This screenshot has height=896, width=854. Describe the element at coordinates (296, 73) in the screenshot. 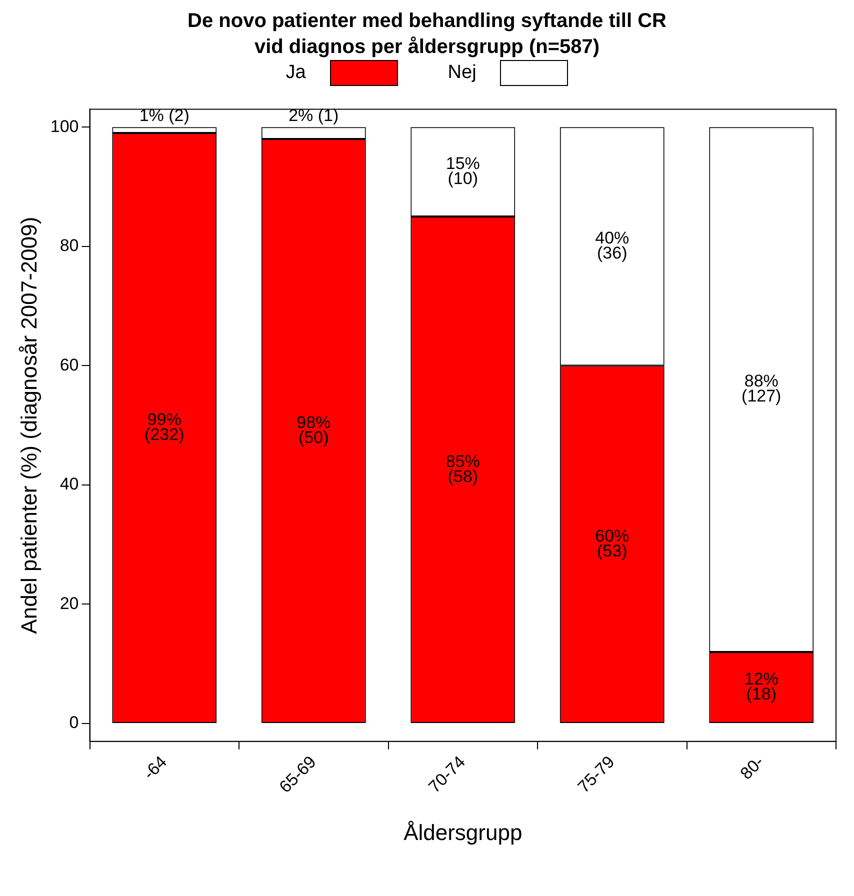

I see `legend-label: Ja` at that location.